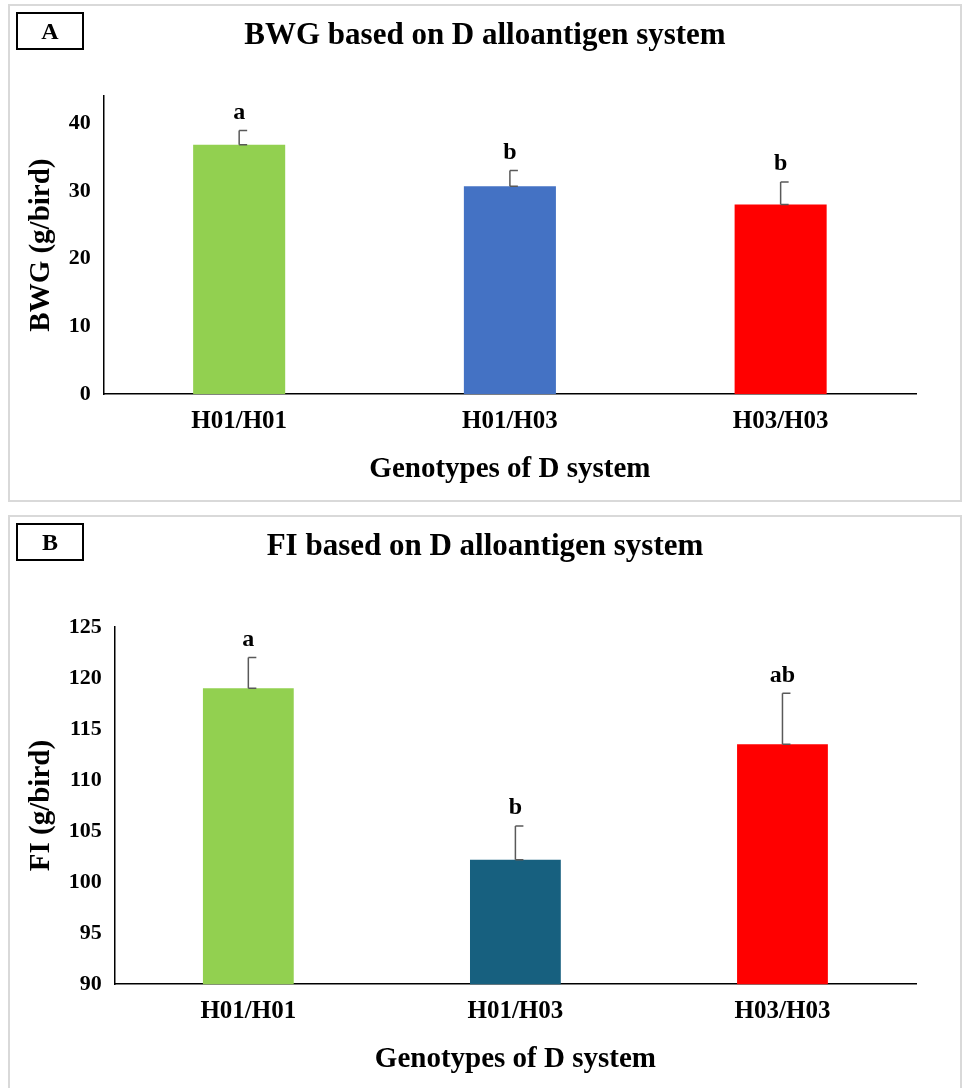  What do you see at coordinates (85, 625) in the screenshot?
I see `y-tick-label: 125` at bounding box center [85, 625].